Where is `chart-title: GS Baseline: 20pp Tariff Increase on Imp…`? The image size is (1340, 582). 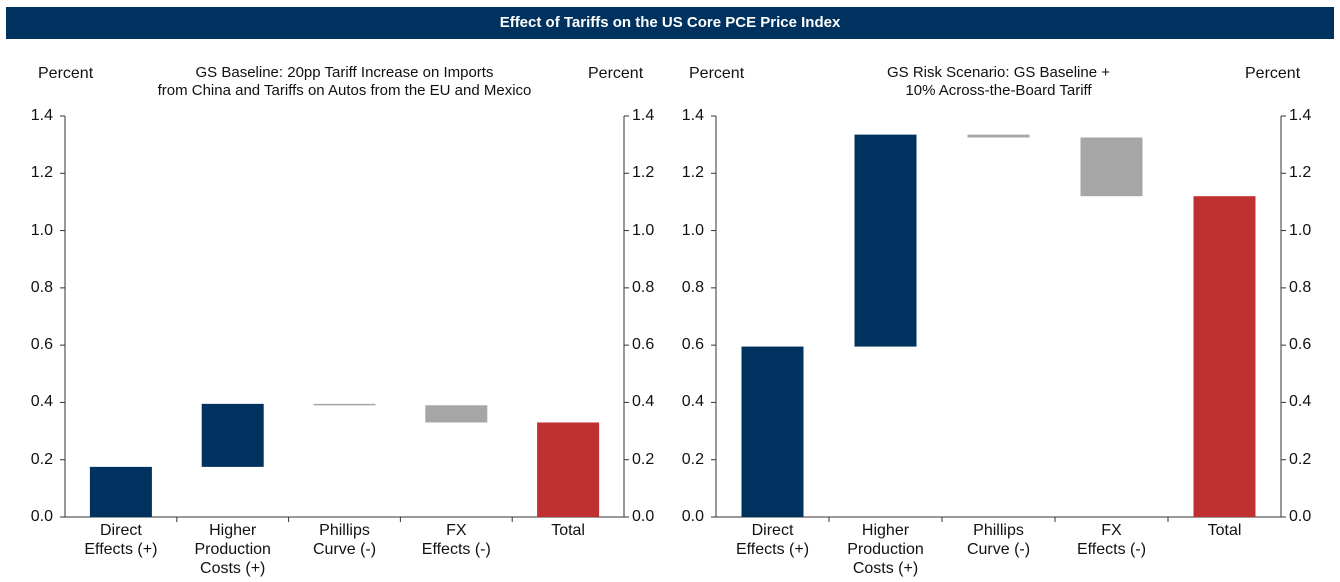 chart-title: GS Baseline: 20pp Tariff Increase on Imp… is located at coordinates (344, 81).